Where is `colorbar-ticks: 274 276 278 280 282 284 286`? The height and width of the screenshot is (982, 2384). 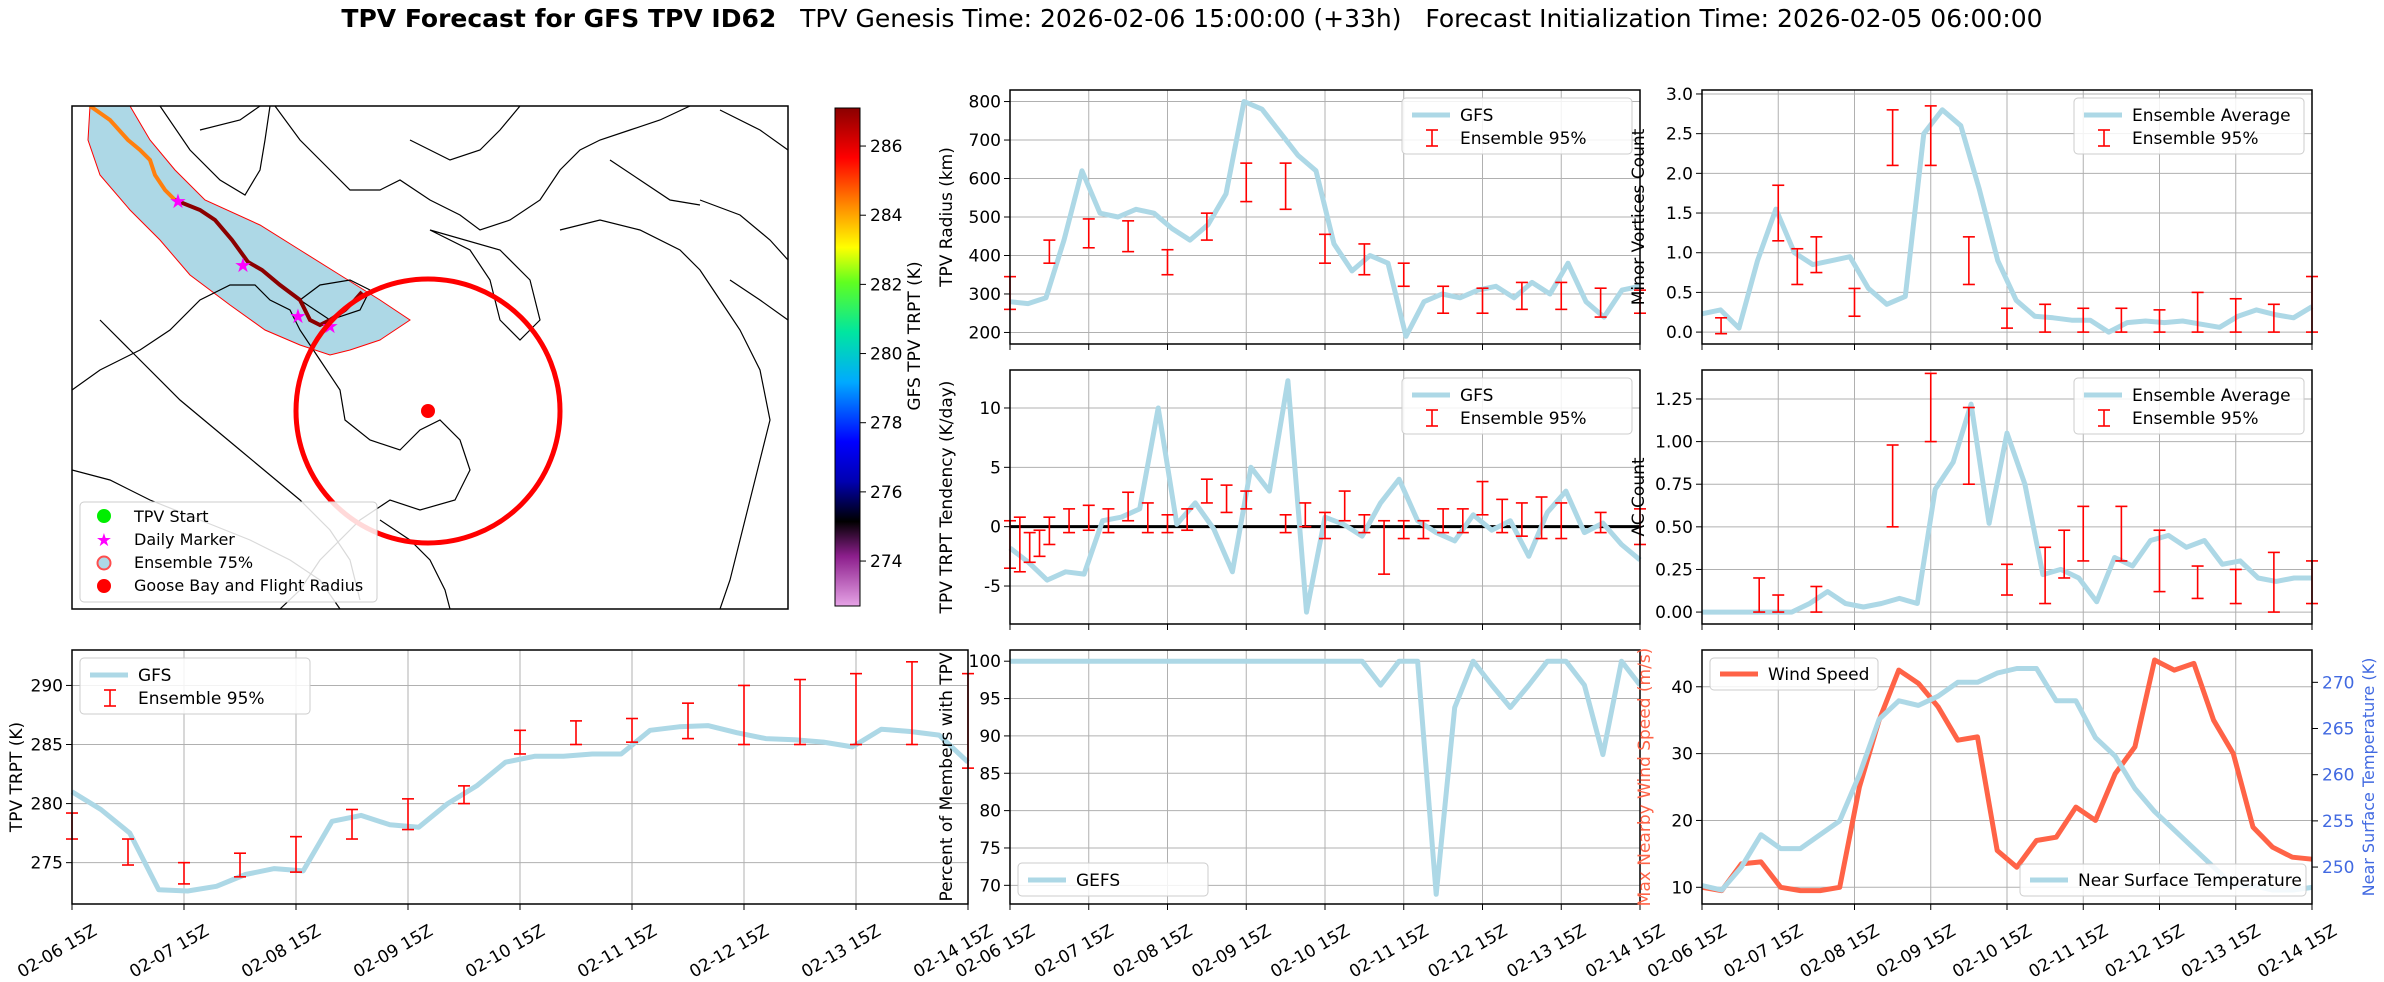
colorbar-ticks: 274 276 278 280 282 284 286 is located at coordinates (881, 354).